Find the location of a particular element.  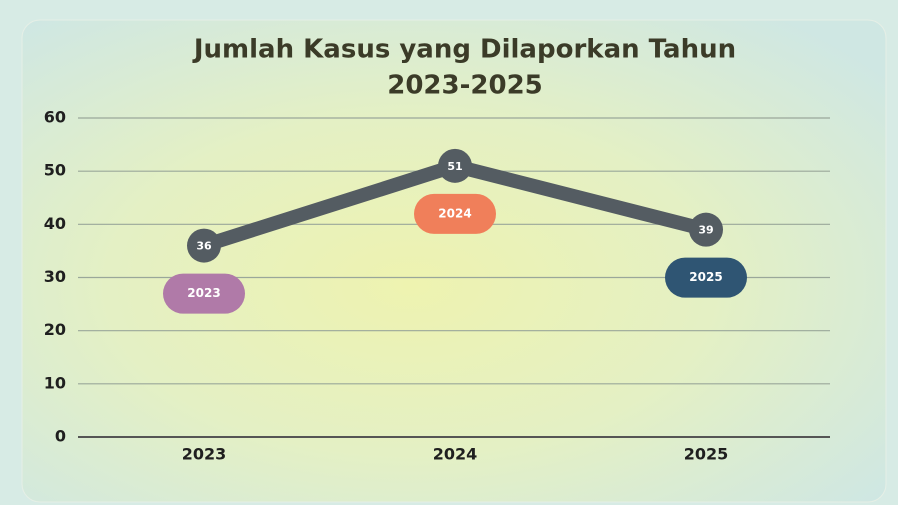

data-label: 39 is located at coordinates (705, 230).